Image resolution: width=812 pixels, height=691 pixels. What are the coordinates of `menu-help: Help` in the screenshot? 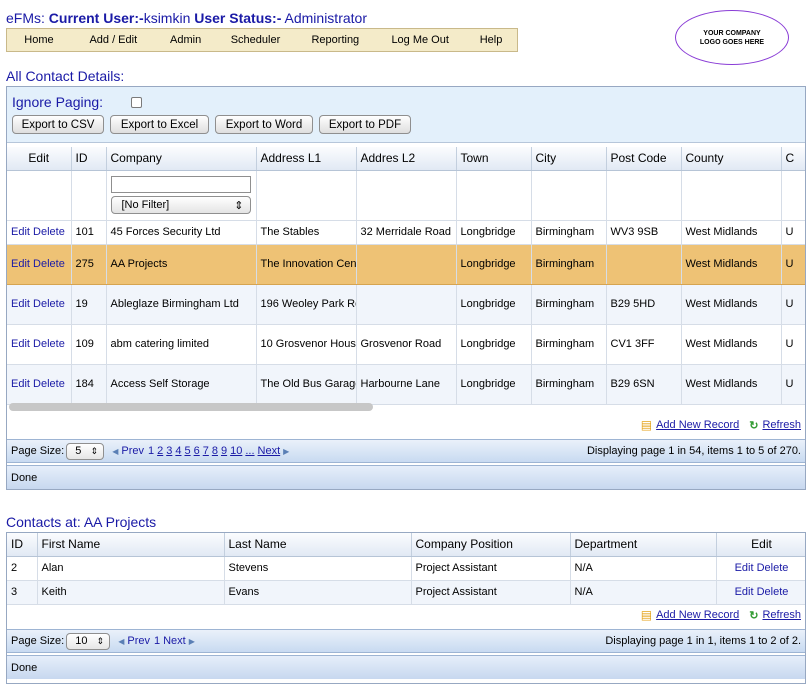 It's located at (491, 40).